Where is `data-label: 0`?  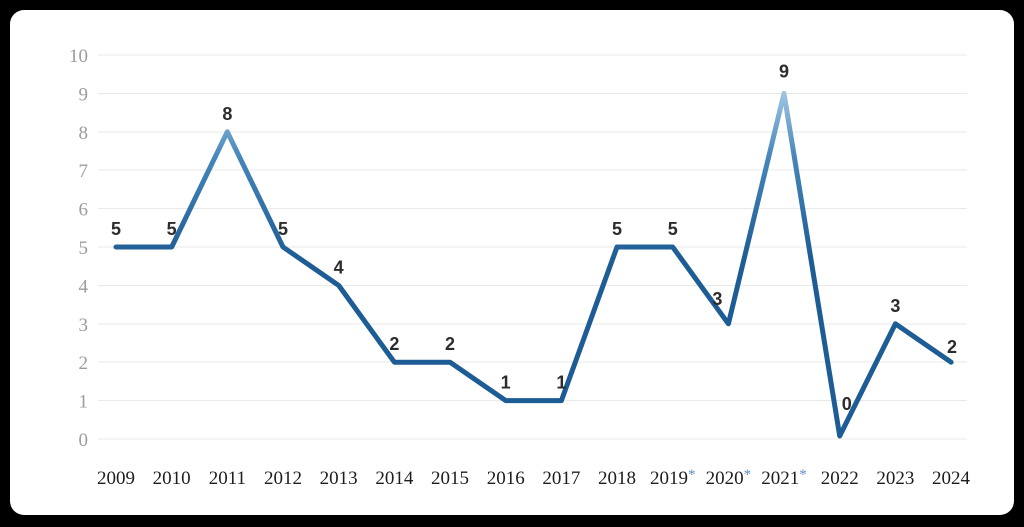
data-label: 0 is located at coordinates (847, 404).